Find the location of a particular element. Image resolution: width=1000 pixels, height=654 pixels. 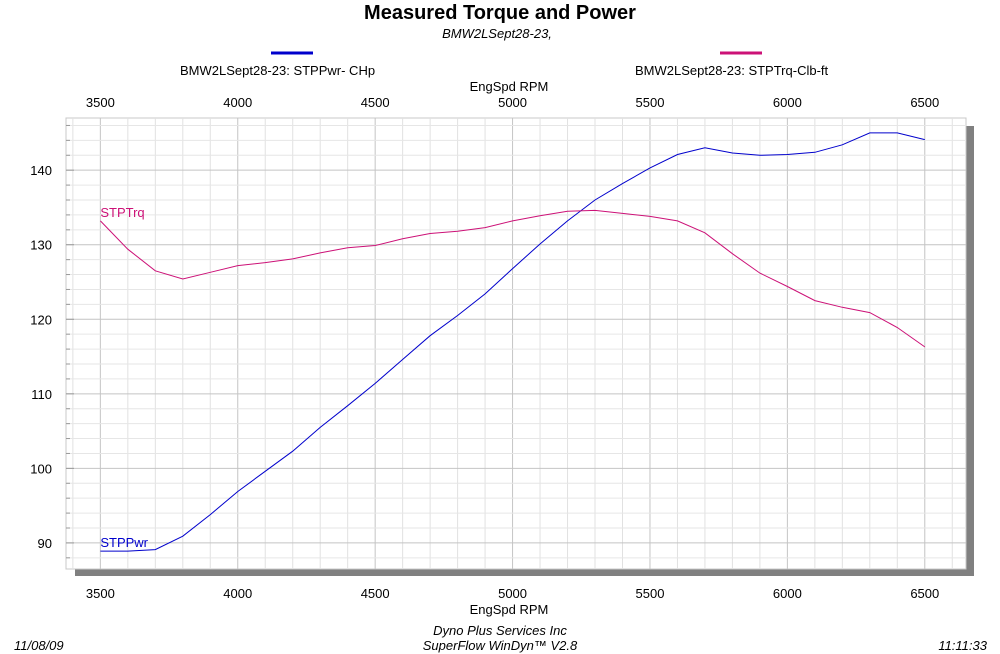

x-tick-label-top: 3500 is located at coordinates (100, 102).